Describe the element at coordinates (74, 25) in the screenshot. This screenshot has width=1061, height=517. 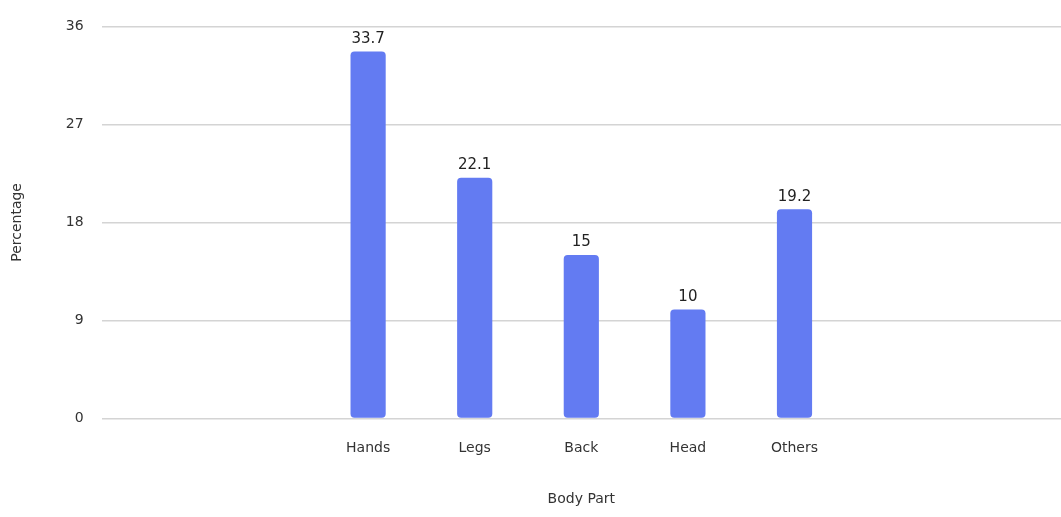
I see `y-tick-label: 36` at that location.